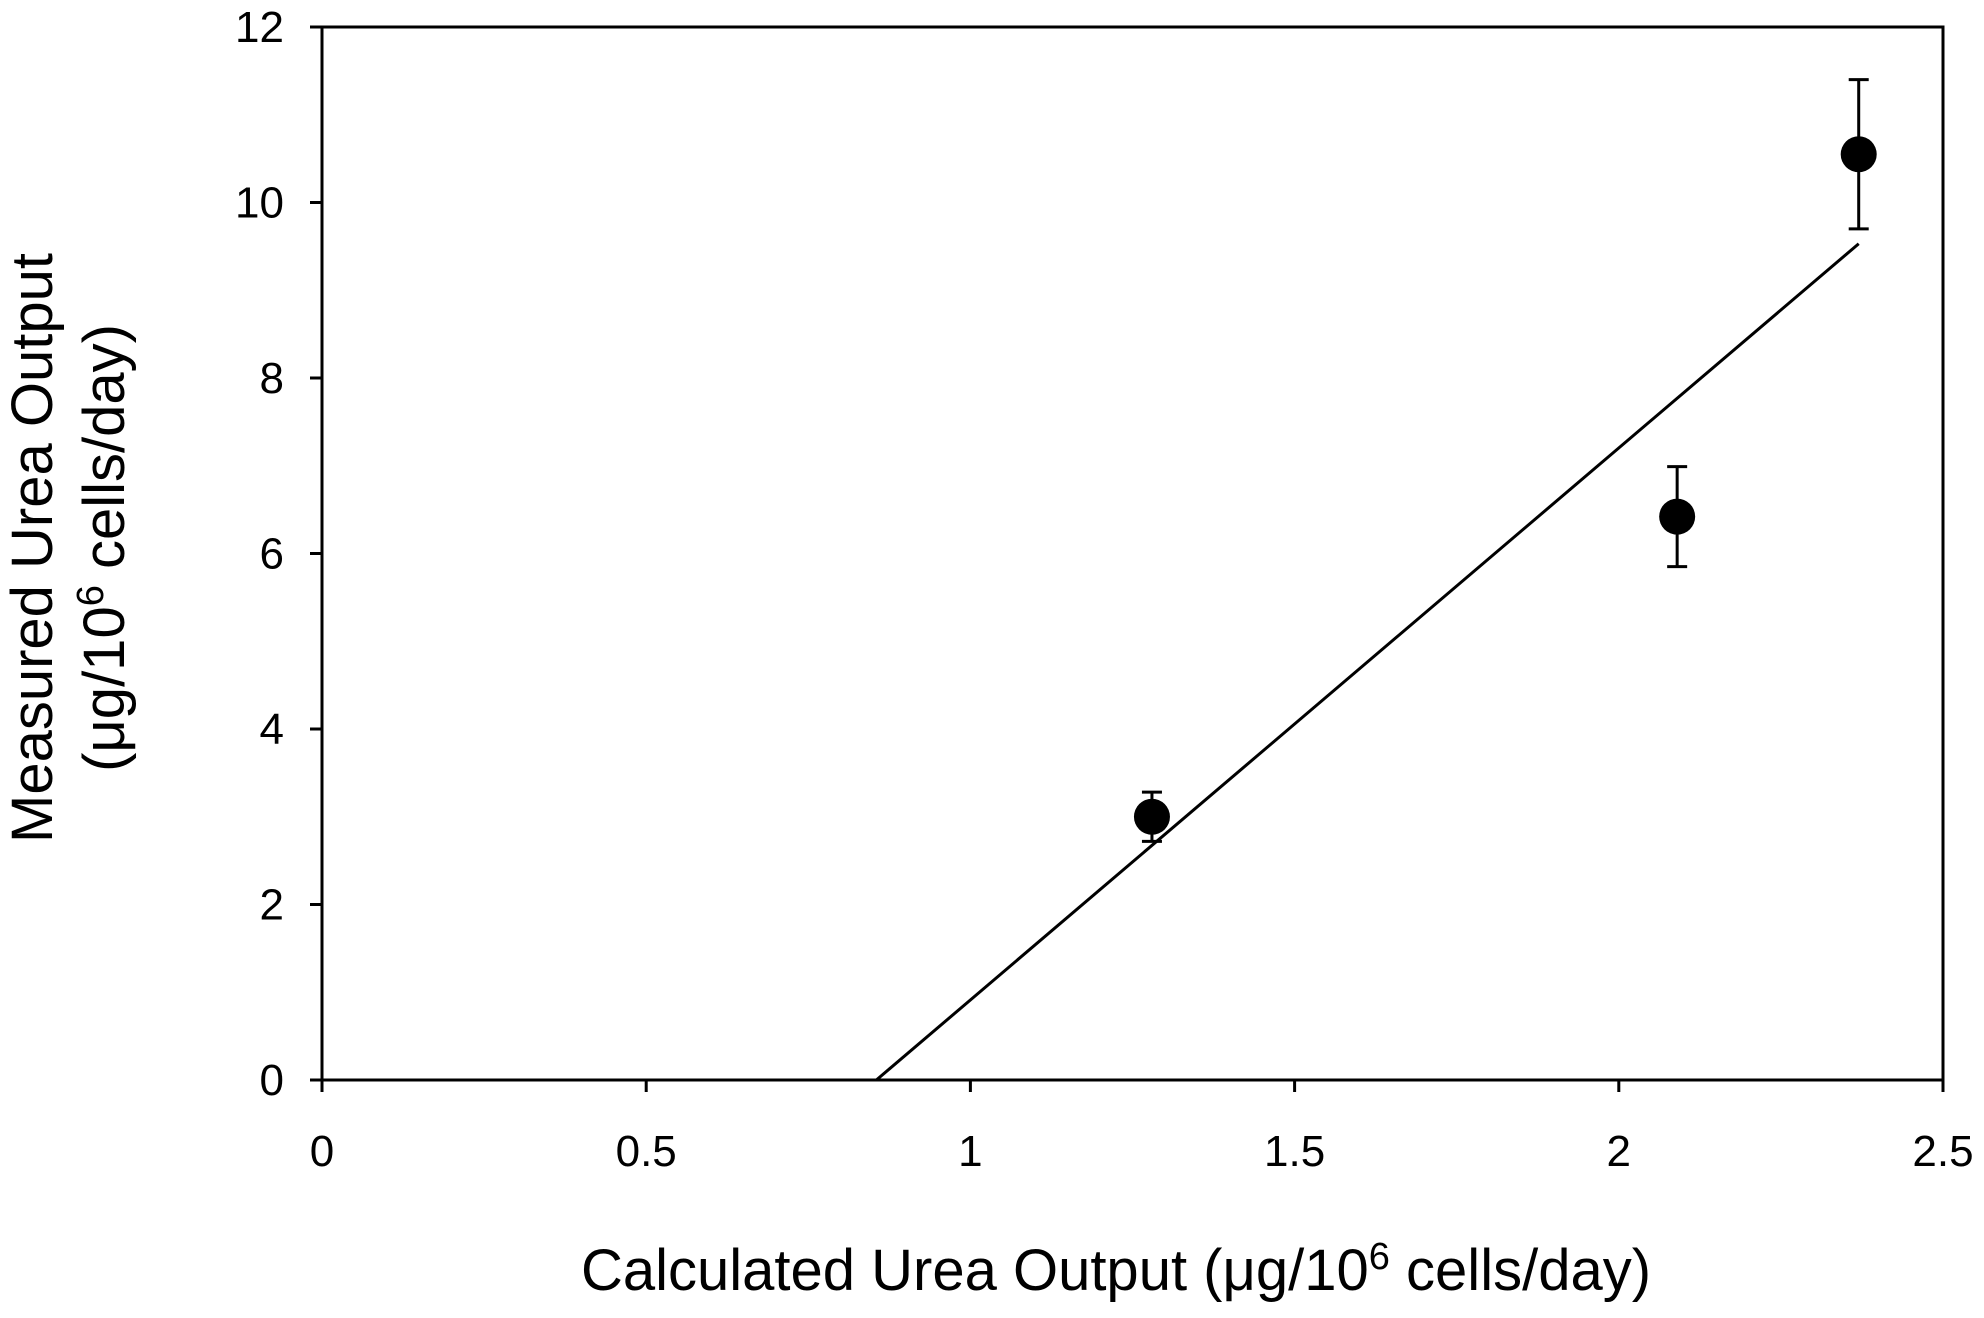  I want to click on y-tick-label: 8, so click(272, 378).